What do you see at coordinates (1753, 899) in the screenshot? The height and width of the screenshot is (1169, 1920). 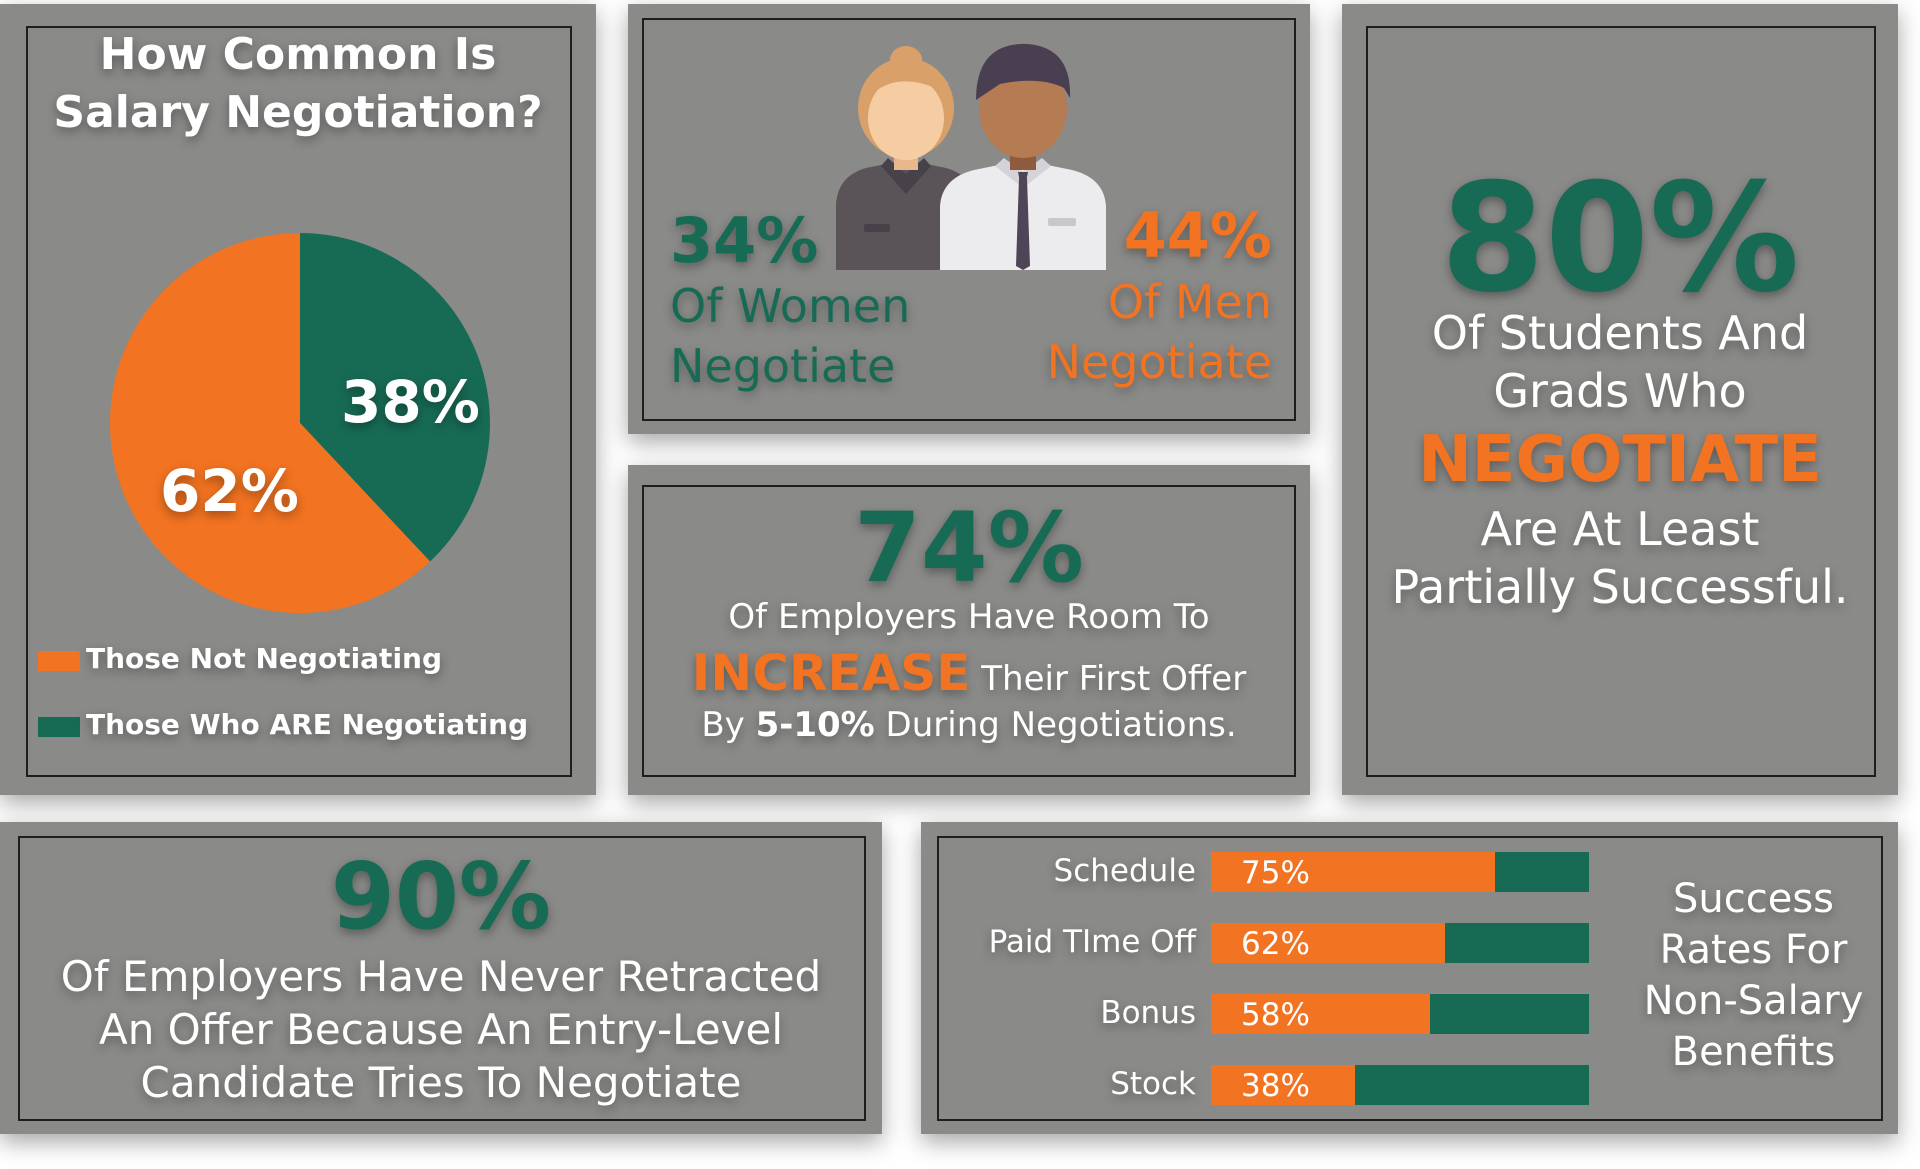 I see `benefits-title-line1: Success` at bounding box center [1753, 899].